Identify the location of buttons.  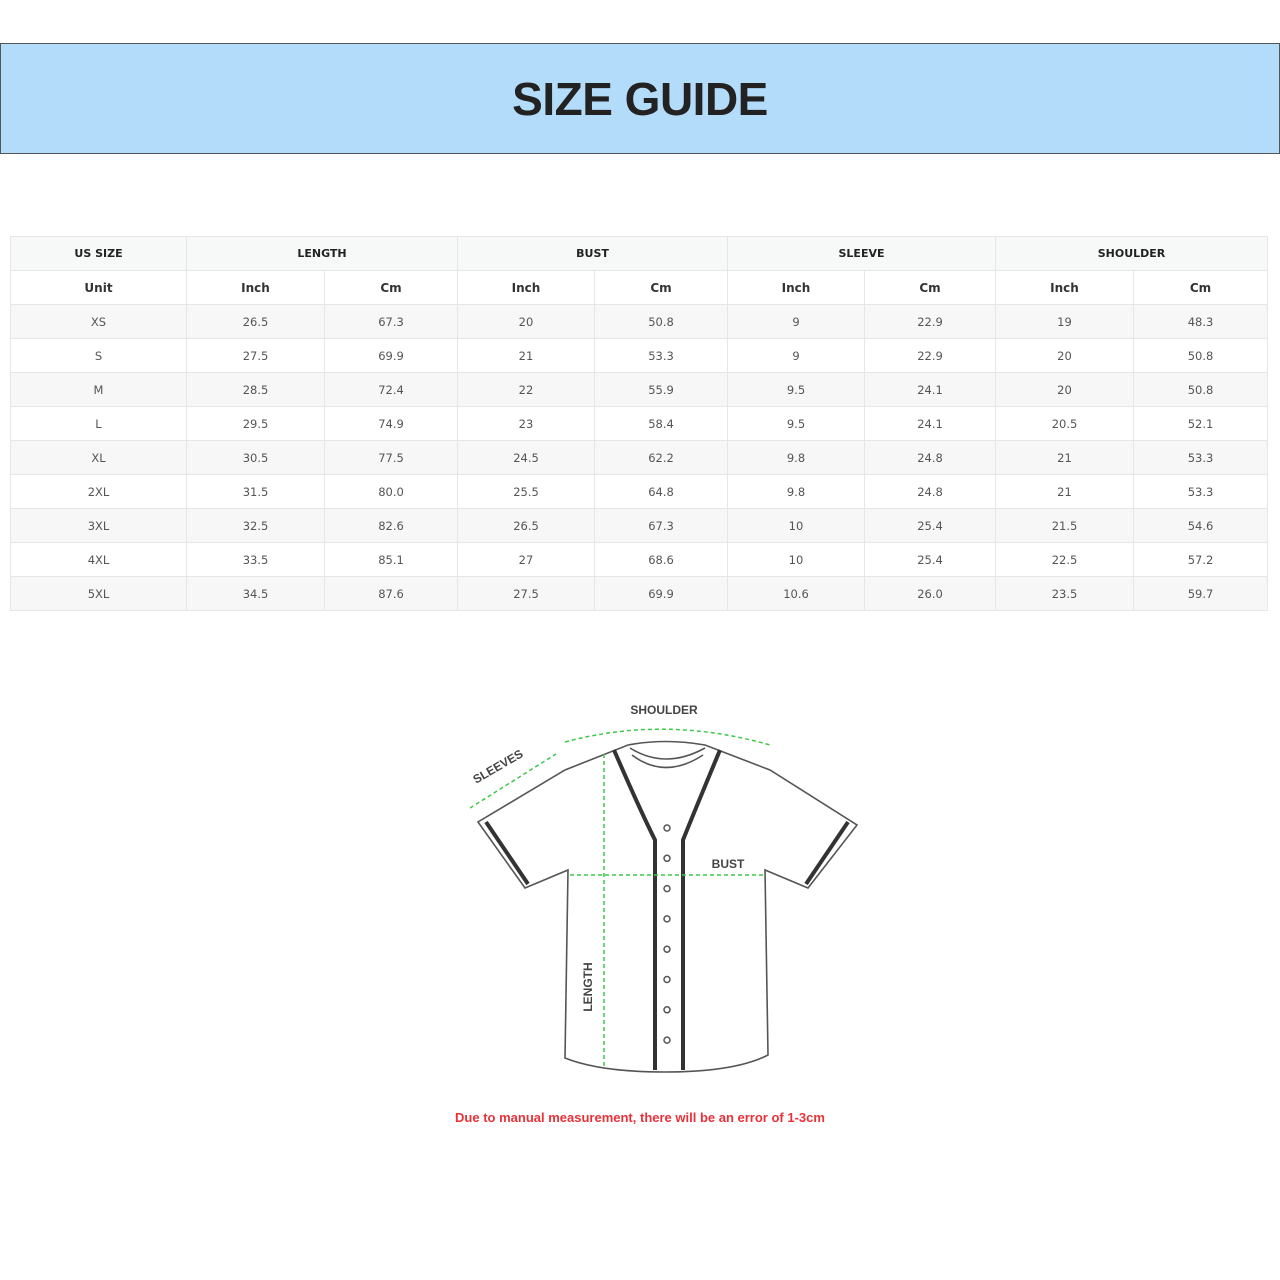
(667, 934).